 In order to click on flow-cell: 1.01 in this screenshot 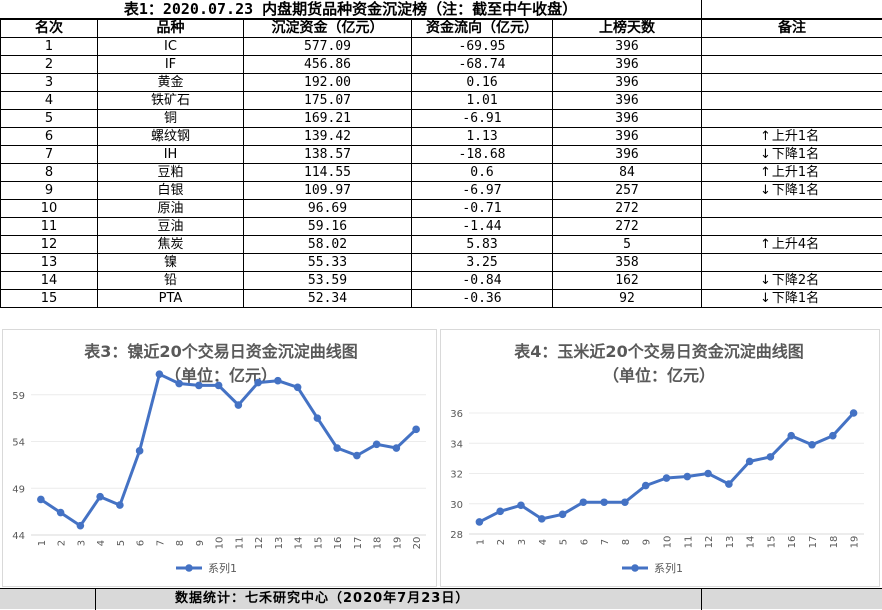, I will do `click(482, 101)`.